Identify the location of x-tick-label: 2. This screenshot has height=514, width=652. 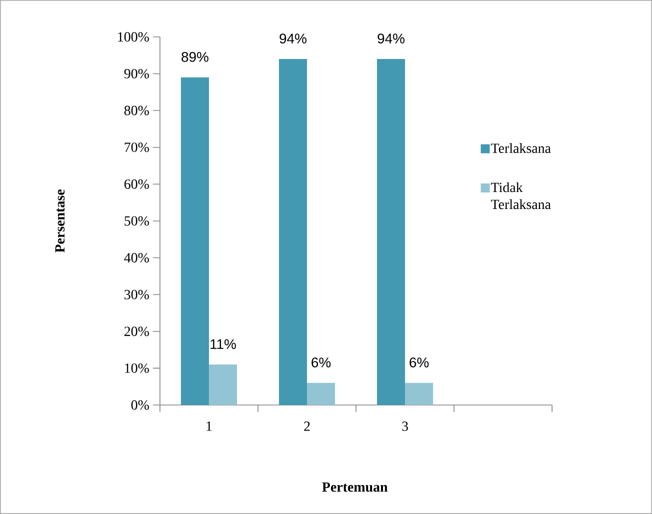
(307, 426).